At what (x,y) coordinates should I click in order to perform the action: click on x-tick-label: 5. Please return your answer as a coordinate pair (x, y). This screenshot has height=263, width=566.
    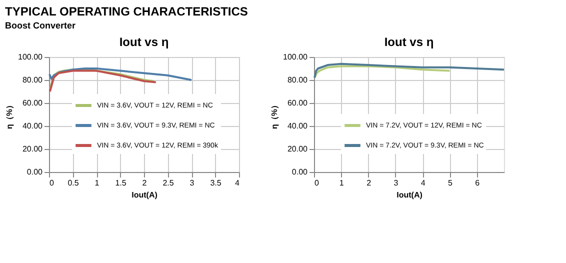
    Looking at the image, I should click on (450, 183).